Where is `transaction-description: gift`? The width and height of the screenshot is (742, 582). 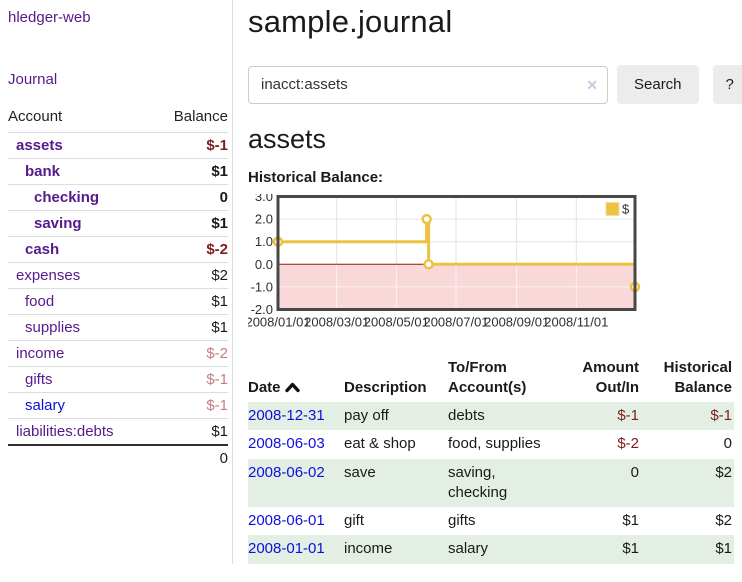
transaction-description: gift is located at coordinates (354, 520).